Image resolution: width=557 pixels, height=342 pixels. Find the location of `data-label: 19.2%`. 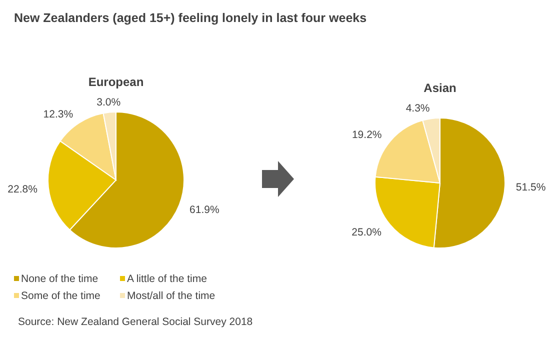

data-label: 19.2% is located at coordinates (367, 135).